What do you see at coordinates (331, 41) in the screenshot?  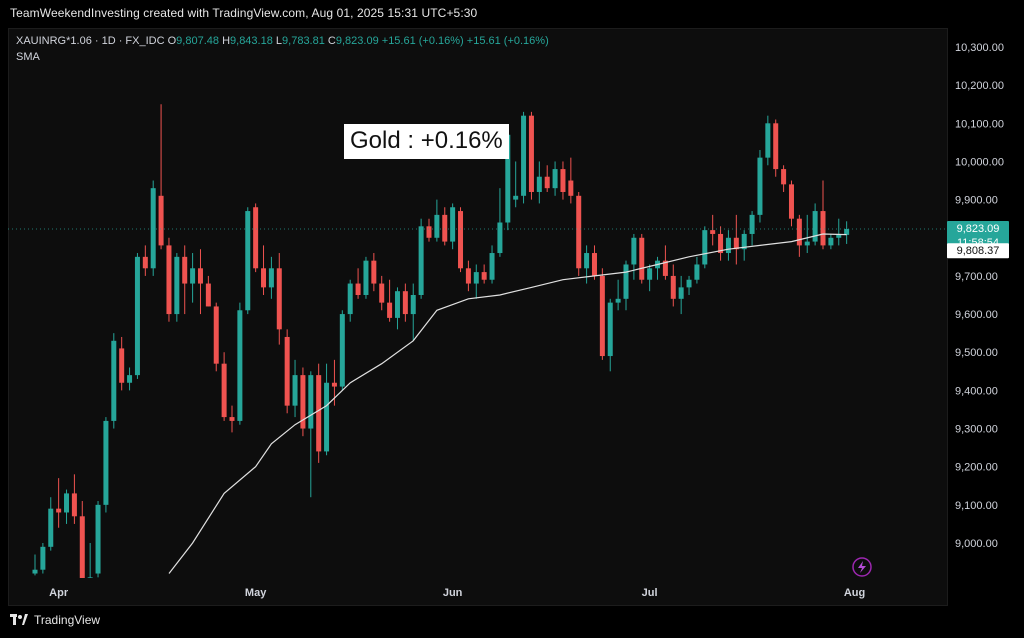 I see `close-label: C` at bounding box center [331, 41].